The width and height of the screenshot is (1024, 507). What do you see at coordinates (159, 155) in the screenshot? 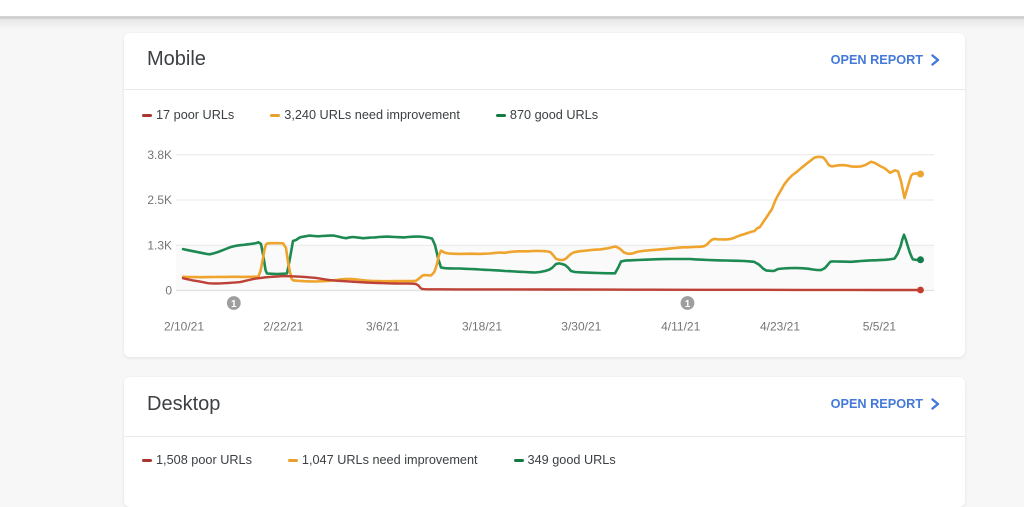
I see `svg-text: 3.8K` at bounding box center [159, 155].